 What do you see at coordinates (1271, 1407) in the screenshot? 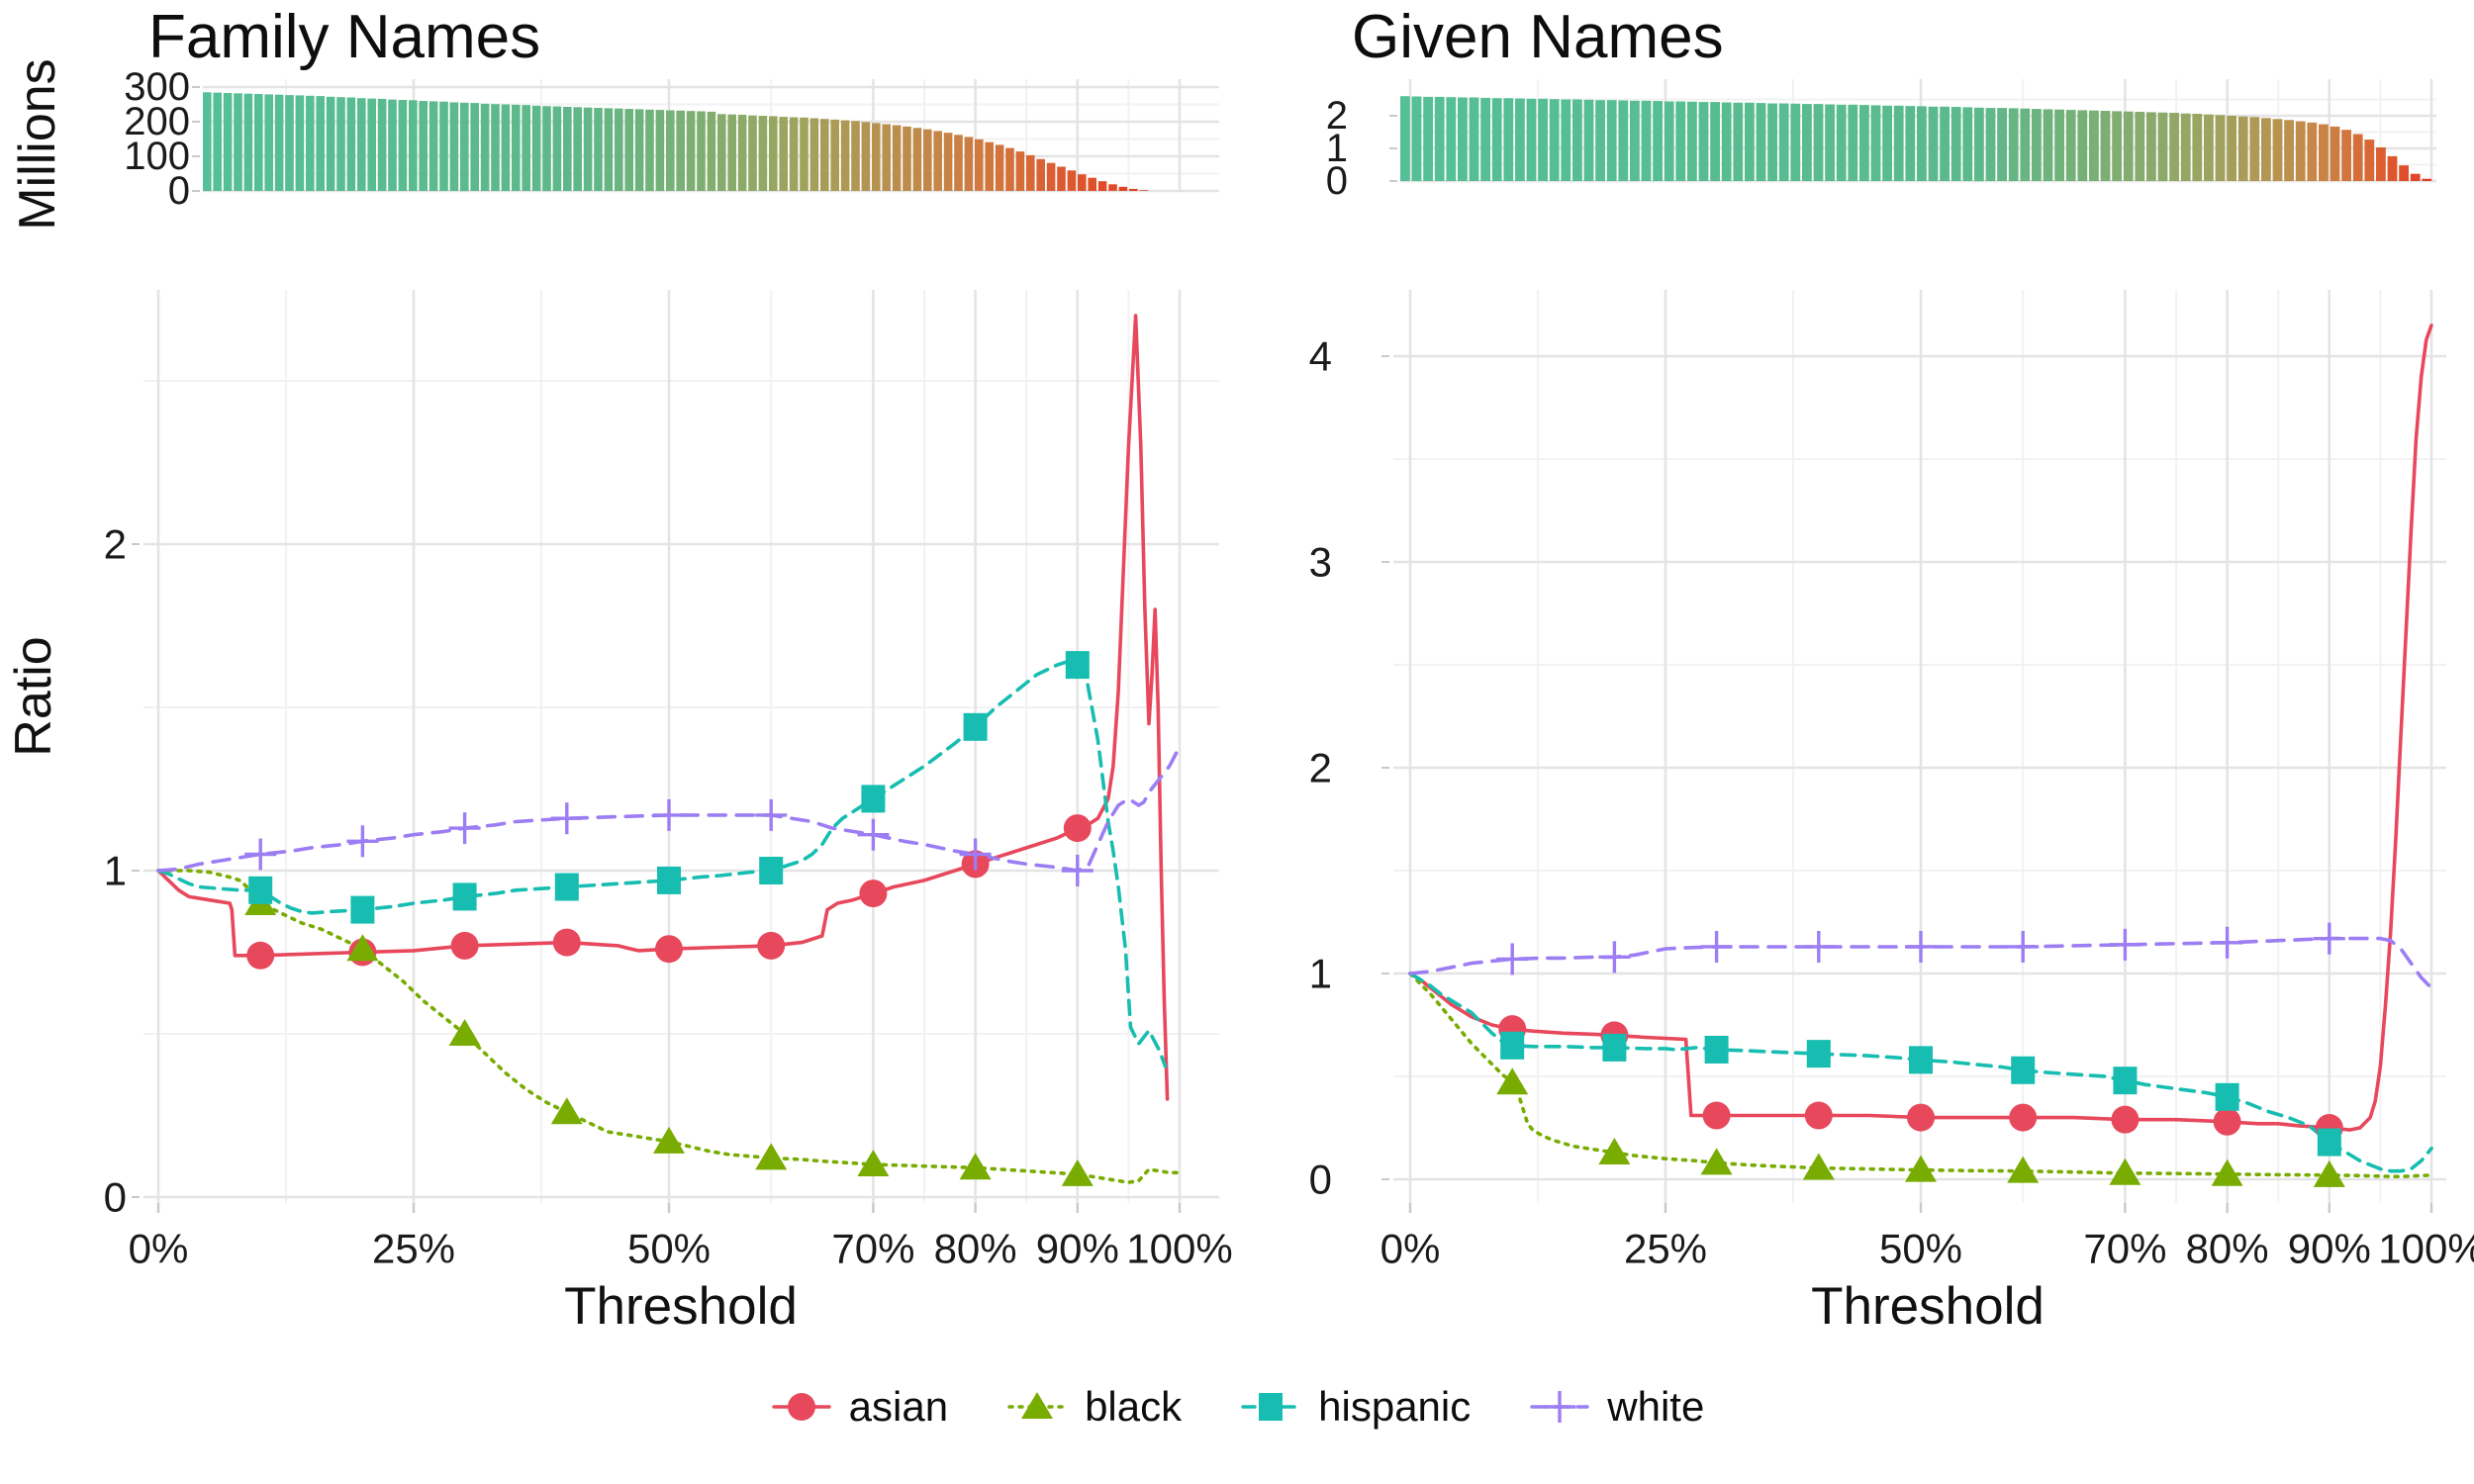
I see `square-marker-icon` at bounding box center [1271, 1407].